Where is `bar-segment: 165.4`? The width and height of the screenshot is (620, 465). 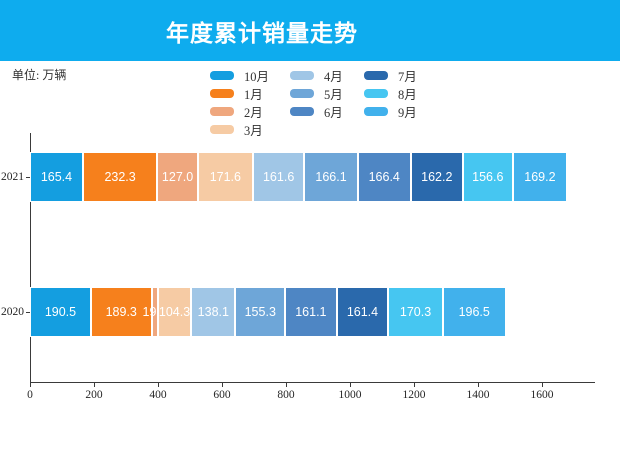 bar-segment: 165.4 is located at coordinates (56, 177).